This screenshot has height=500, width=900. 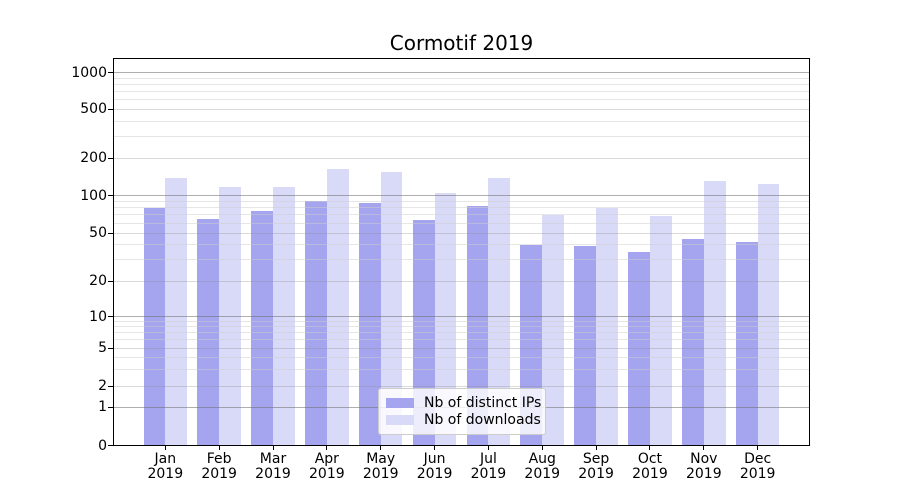 I want to click on bar-nb-of-downloads-aug-2019, so click(x=553, y=330).